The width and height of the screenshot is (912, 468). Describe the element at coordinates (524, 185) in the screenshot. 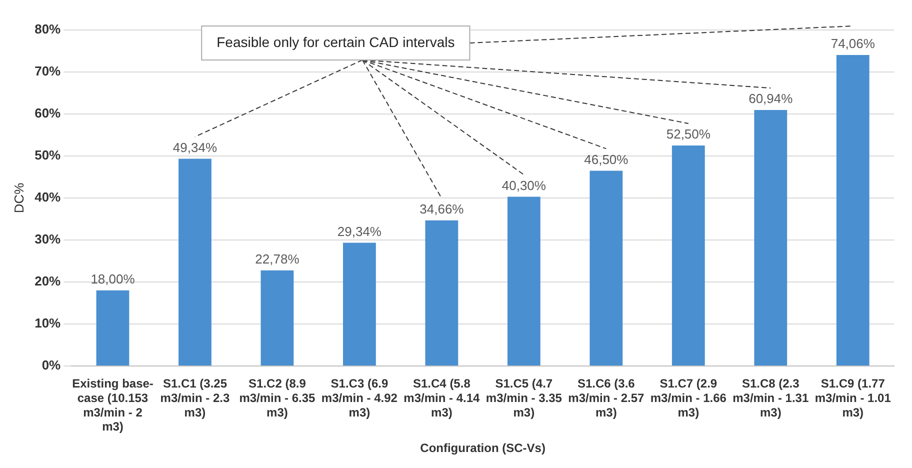

I see `data-label: 40,30%` at that location.